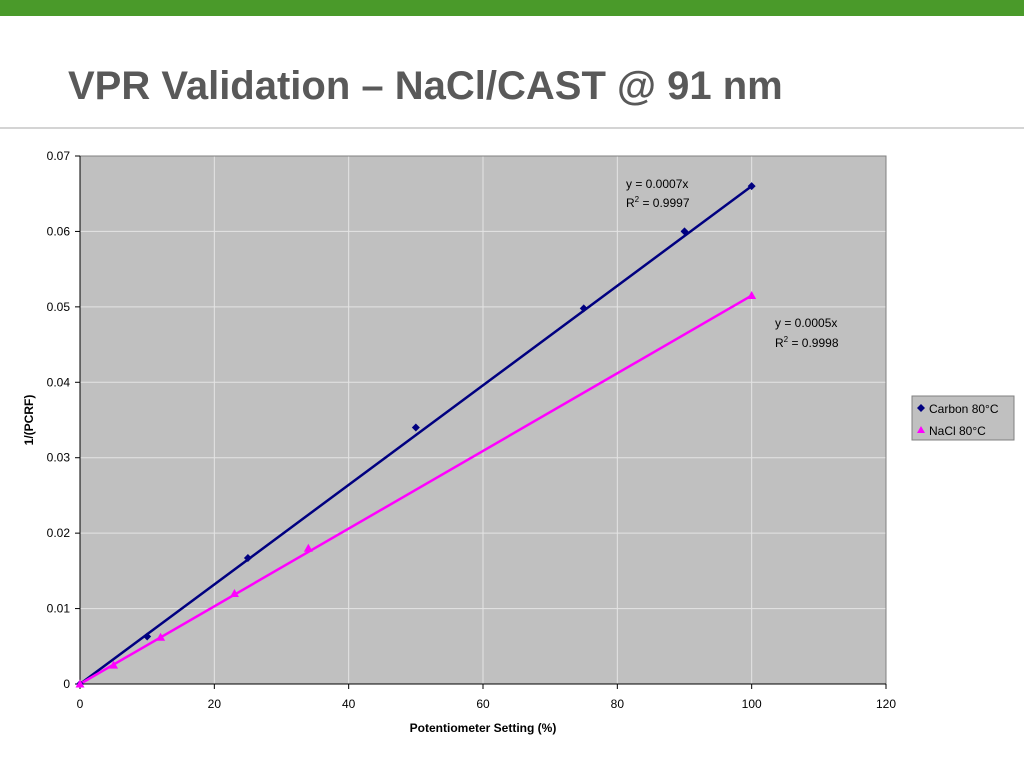 This screenshot has height=768, width=1024. What do you see at coordinates (921, 429) in the screenshot?
I see `legend-triangle-icon` at bounding box center [921, 429].